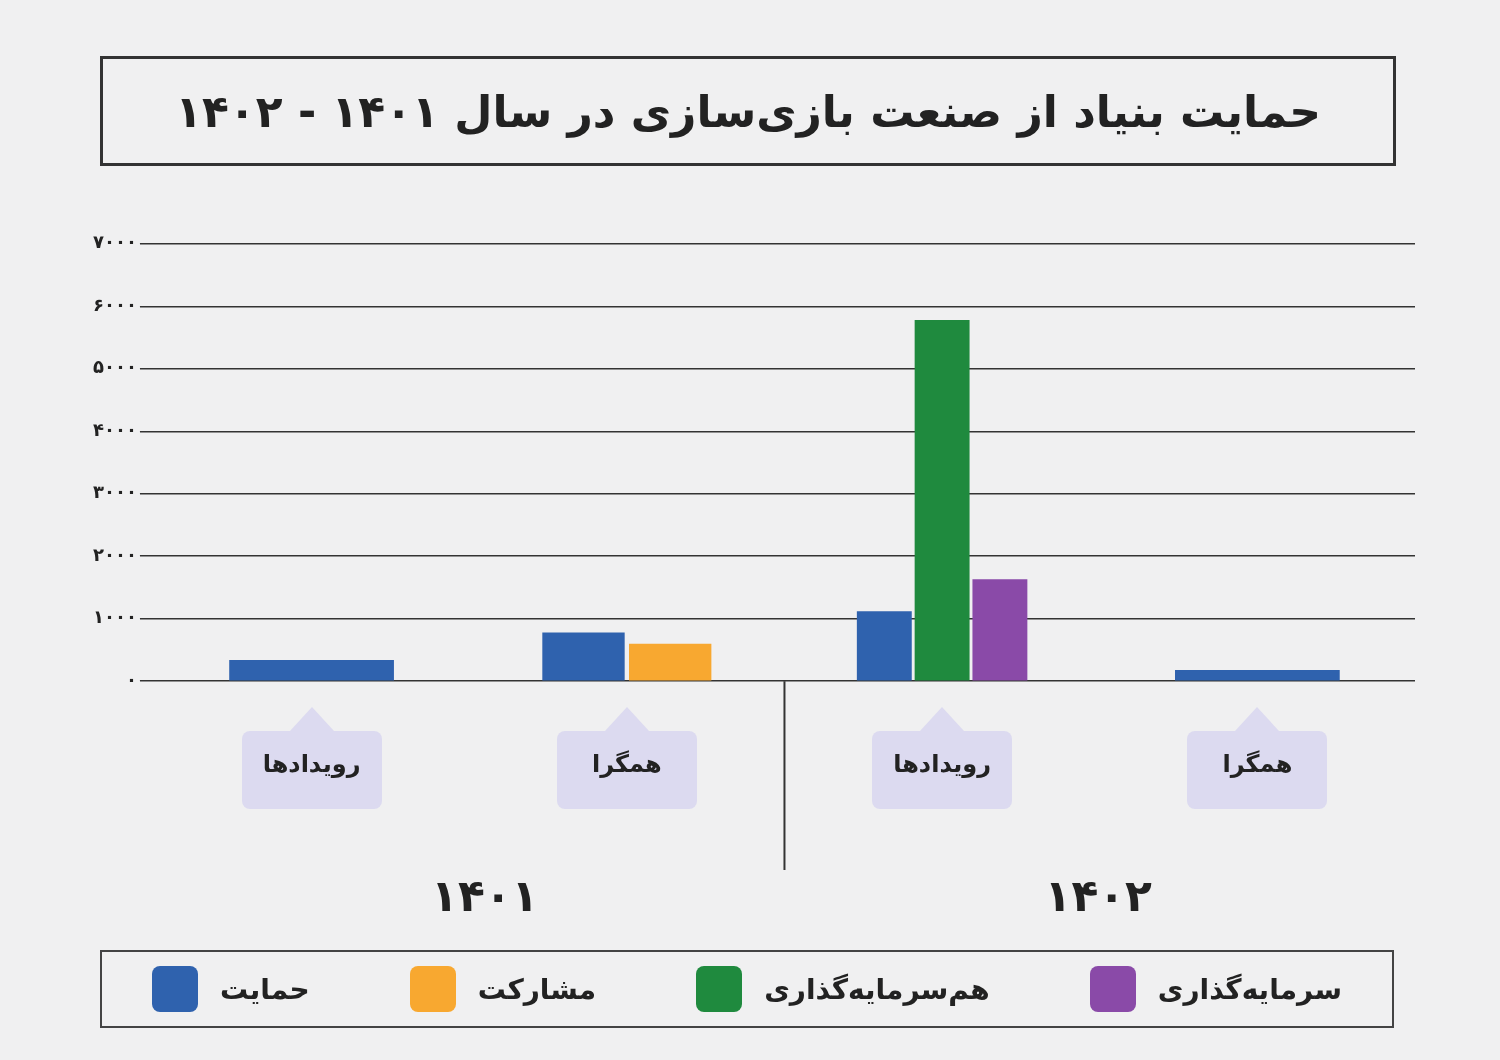  I want to click on y-tick-label: ۲۰۰۰, so click(114, 554).